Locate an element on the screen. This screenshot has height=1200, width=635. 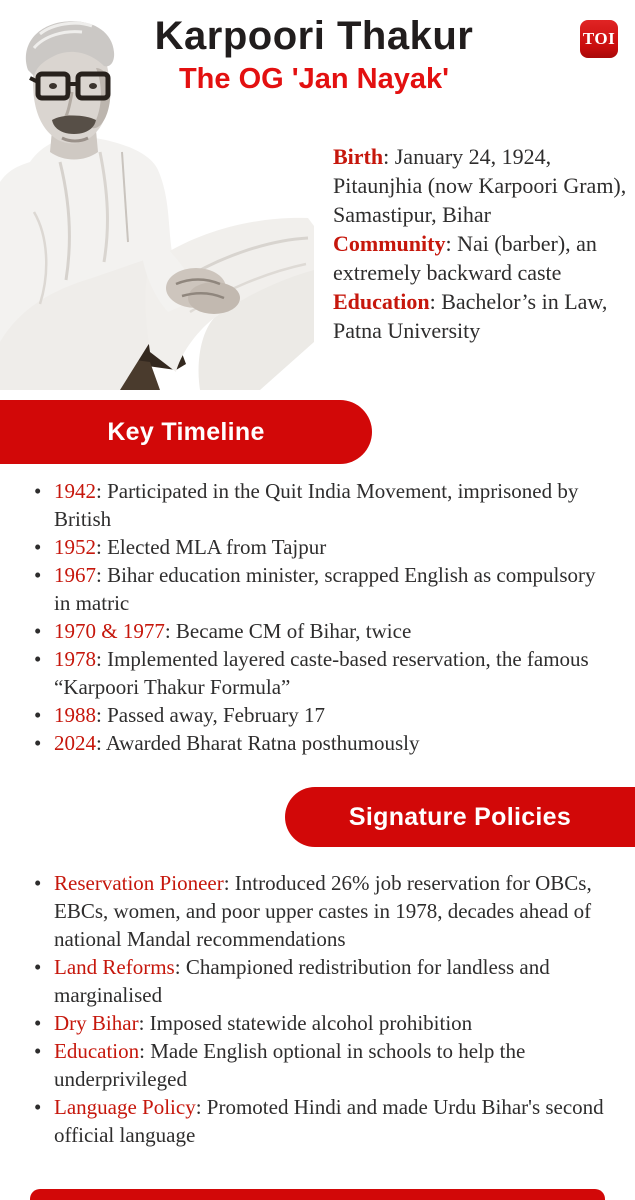
profile-community-label: Community is located at coordinates (389, 243).